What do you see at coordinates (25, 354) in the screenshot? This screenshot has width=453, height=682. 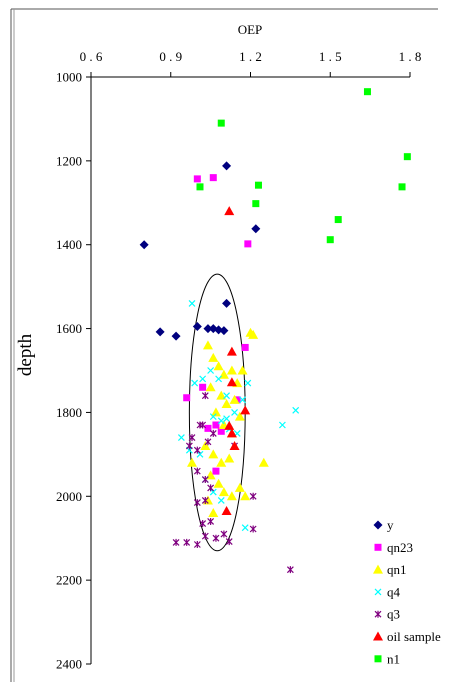 I see `y-axis-title: depth` at bounding box center [25, 354].